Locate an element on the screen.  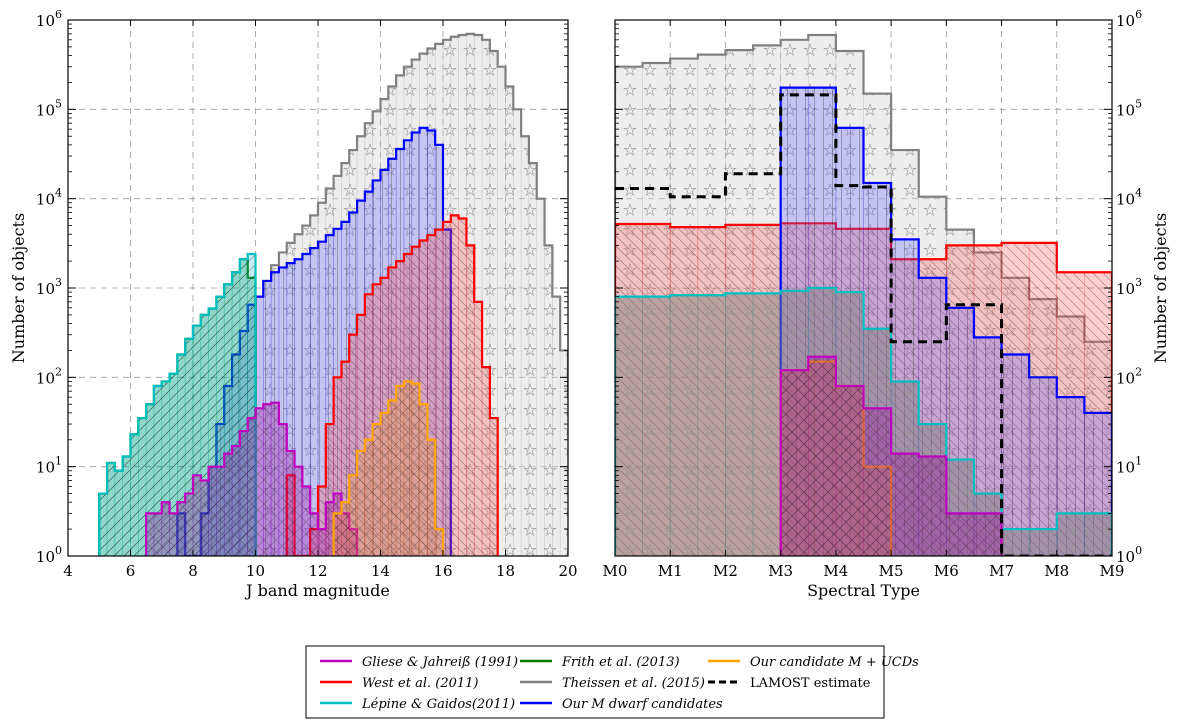
x-axis-label: J band magnitude is located at coordinates (317, 590).